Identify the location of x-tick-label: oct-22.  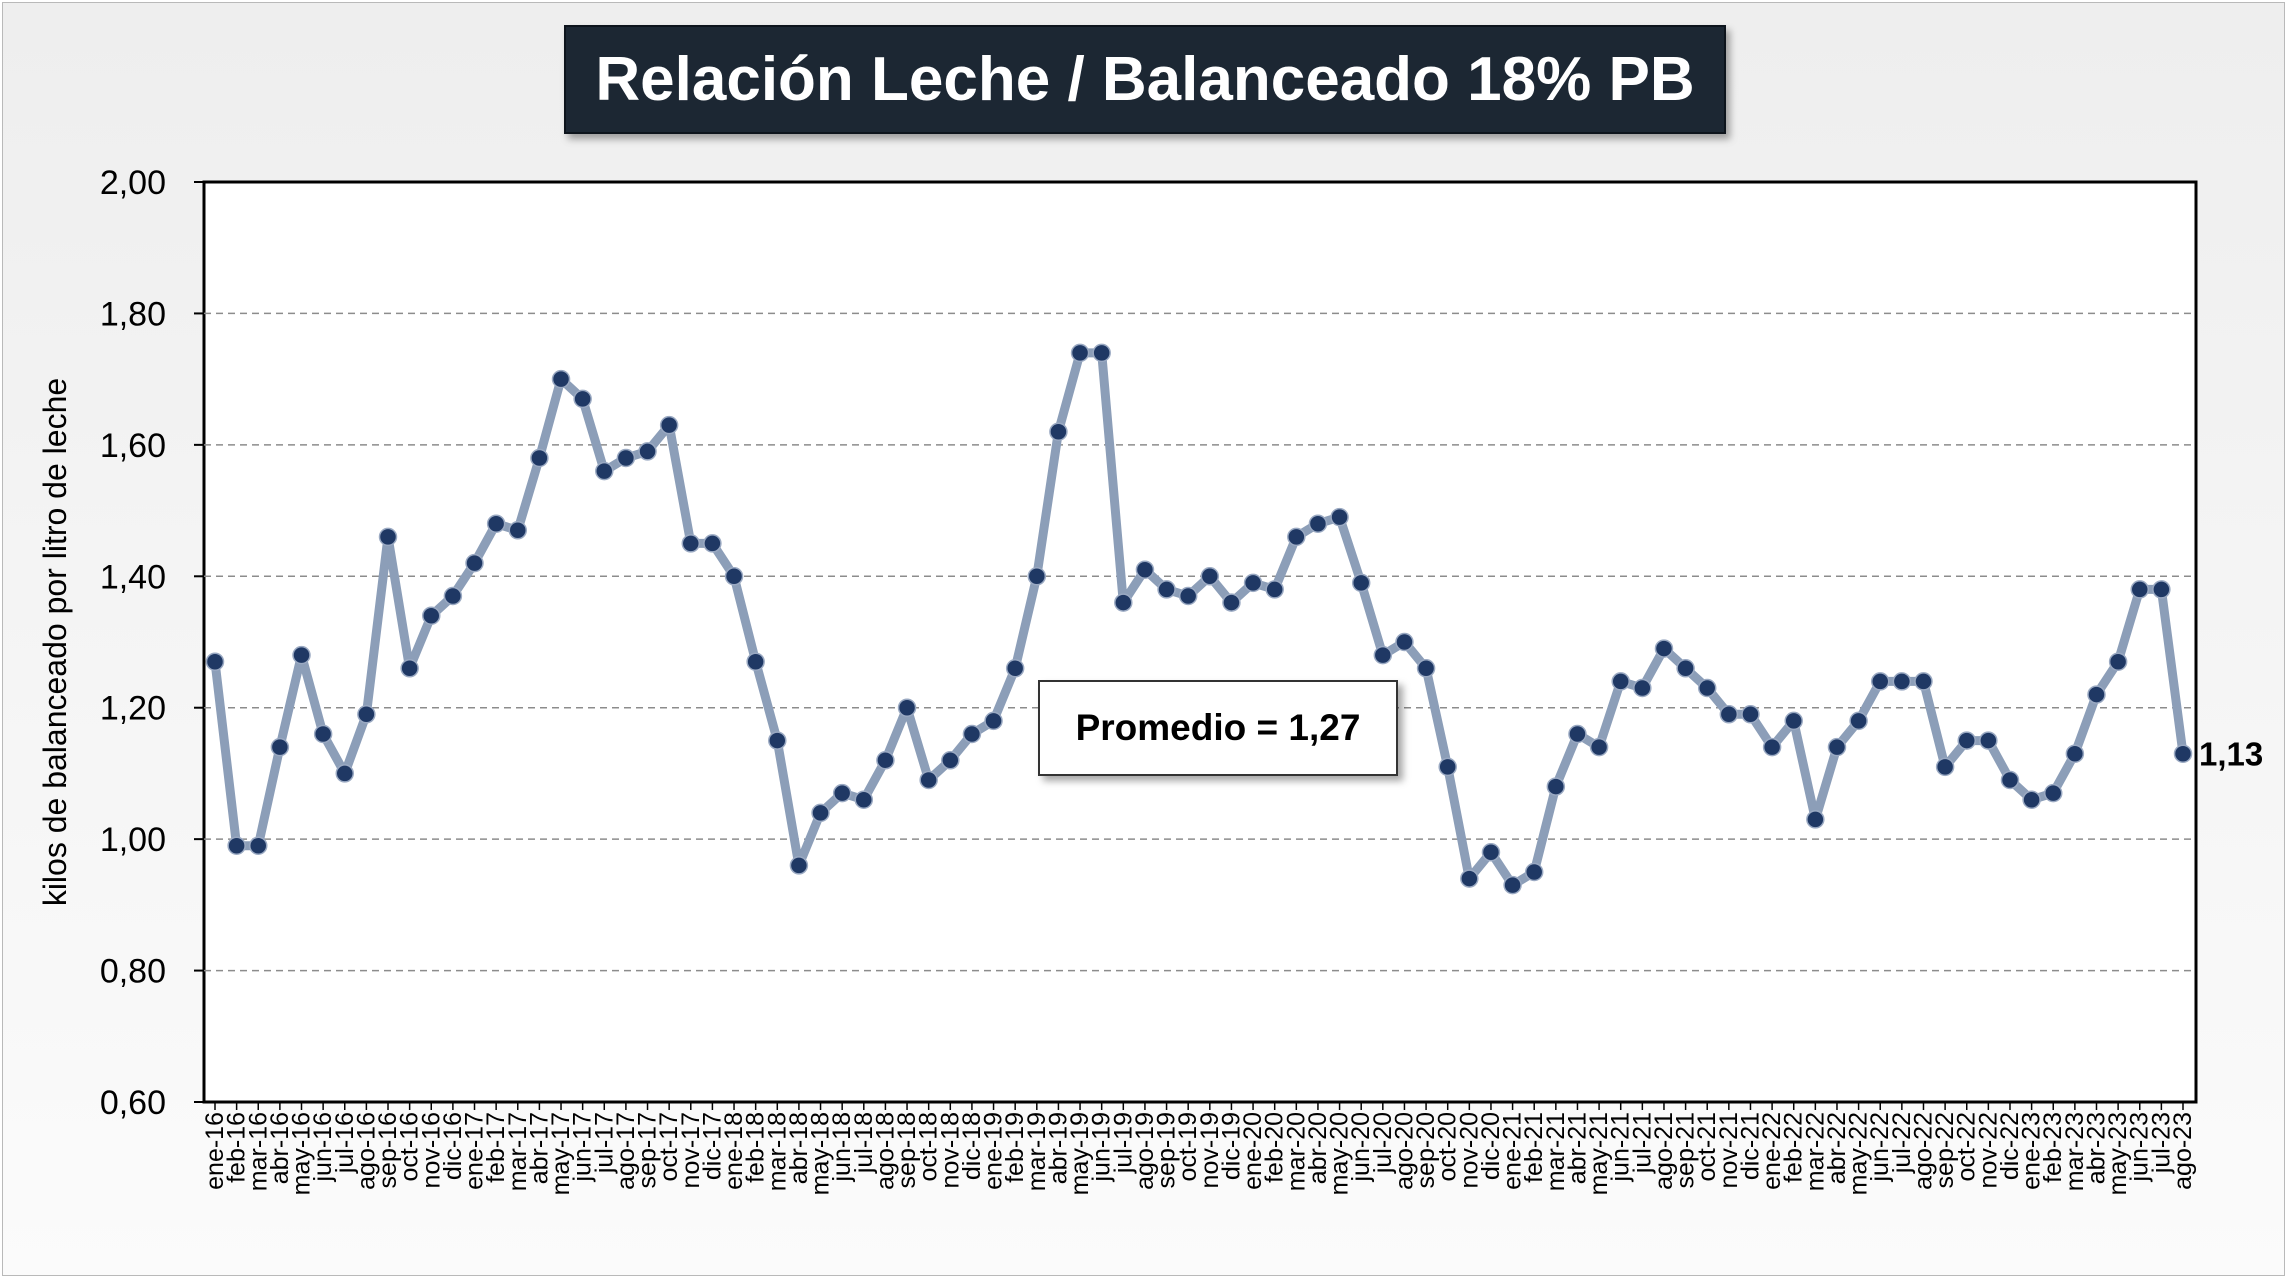
(1967, 1146).